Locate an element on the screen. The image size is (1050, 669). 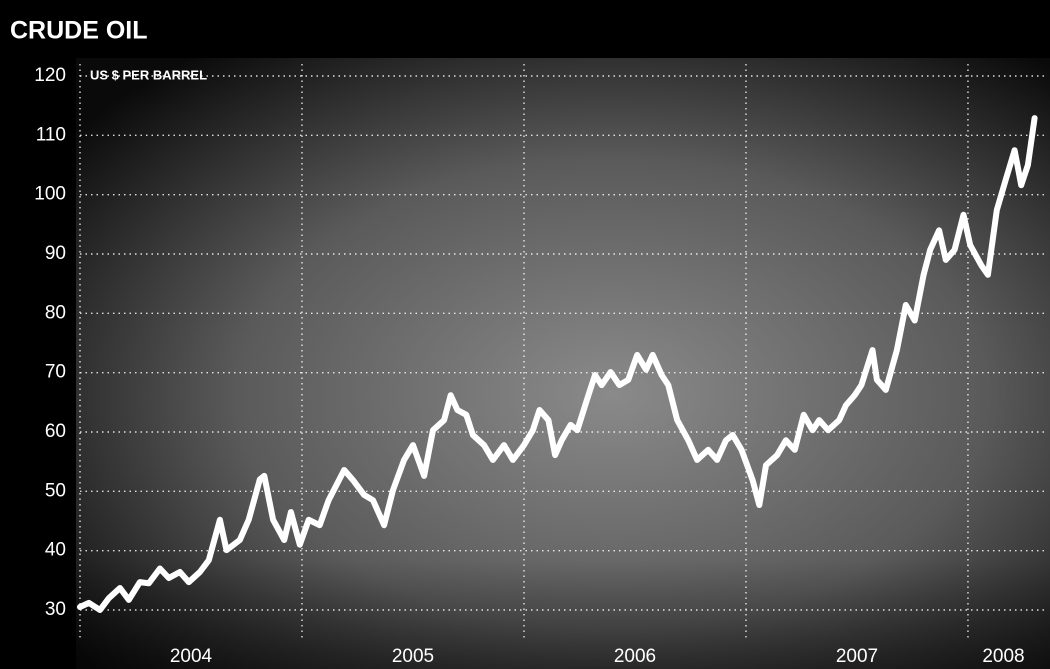
y-tick-label: 60 is located at coordinates (55, 431).